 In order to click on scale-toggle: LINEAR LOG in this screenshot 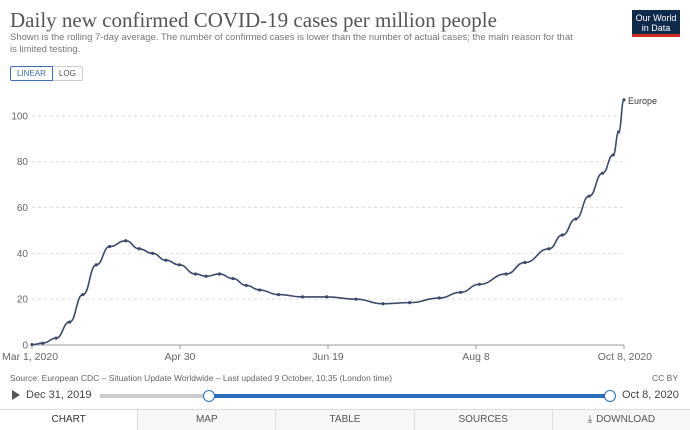, I will do `click(46, 73)`.